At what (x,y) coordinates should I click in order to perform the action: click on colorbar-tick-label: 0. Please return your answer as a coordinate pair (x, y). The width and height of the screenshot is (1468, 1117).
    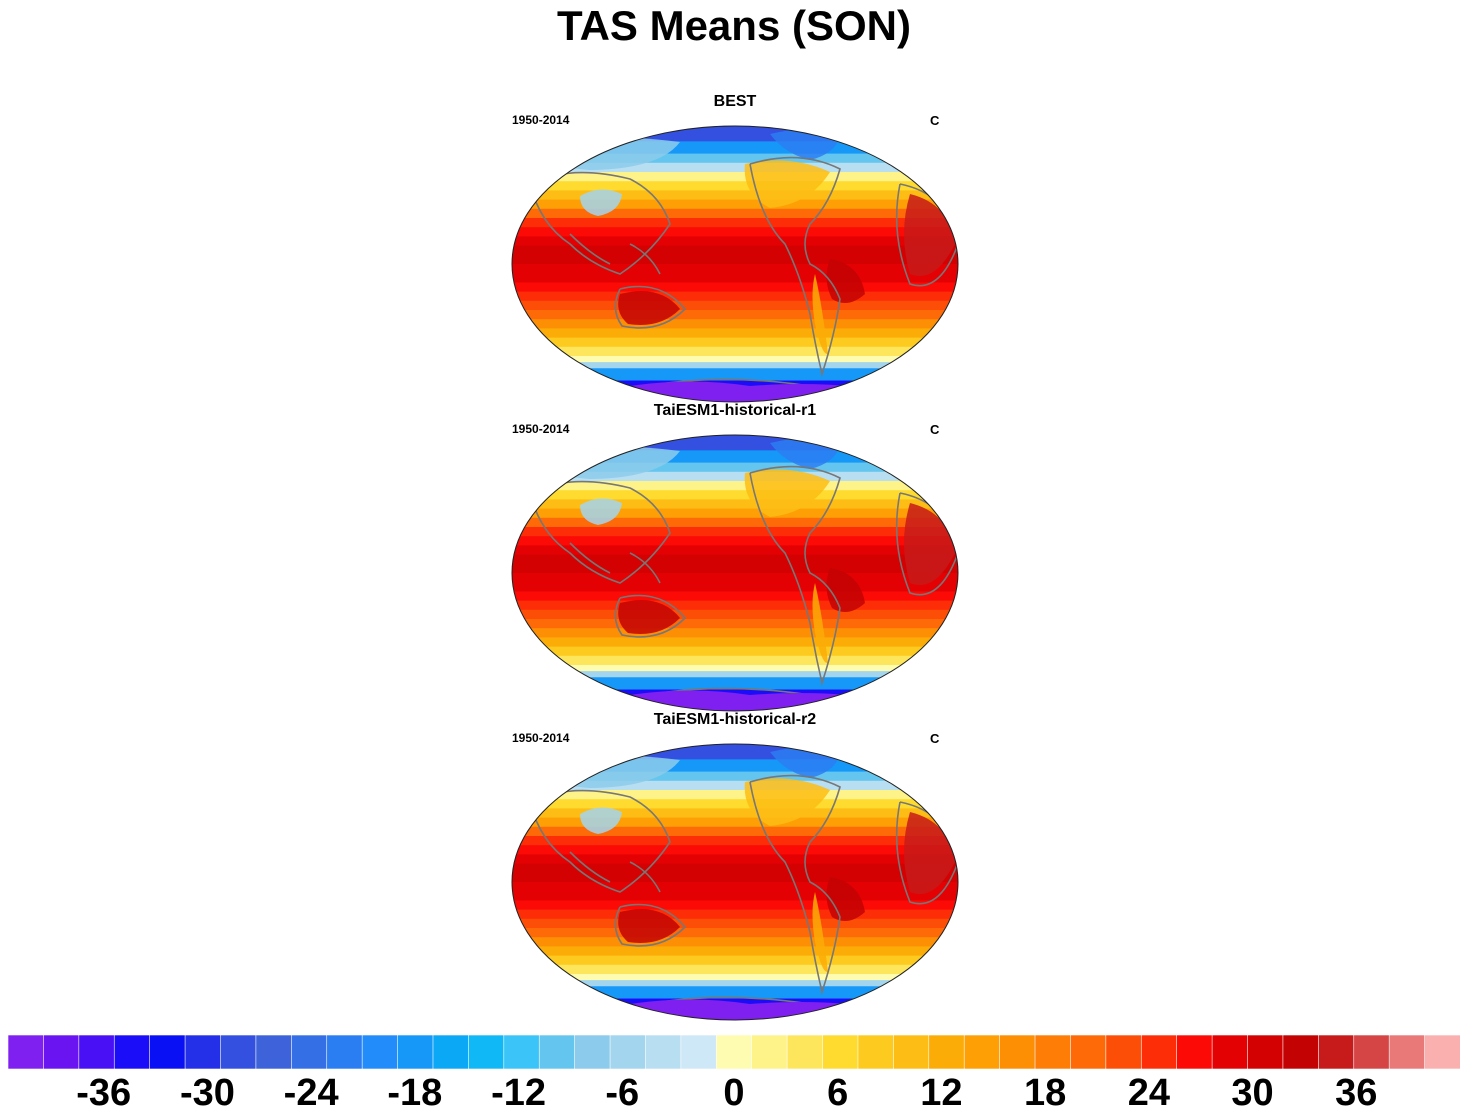
    Looking at the image, I should click on (734, 1093).